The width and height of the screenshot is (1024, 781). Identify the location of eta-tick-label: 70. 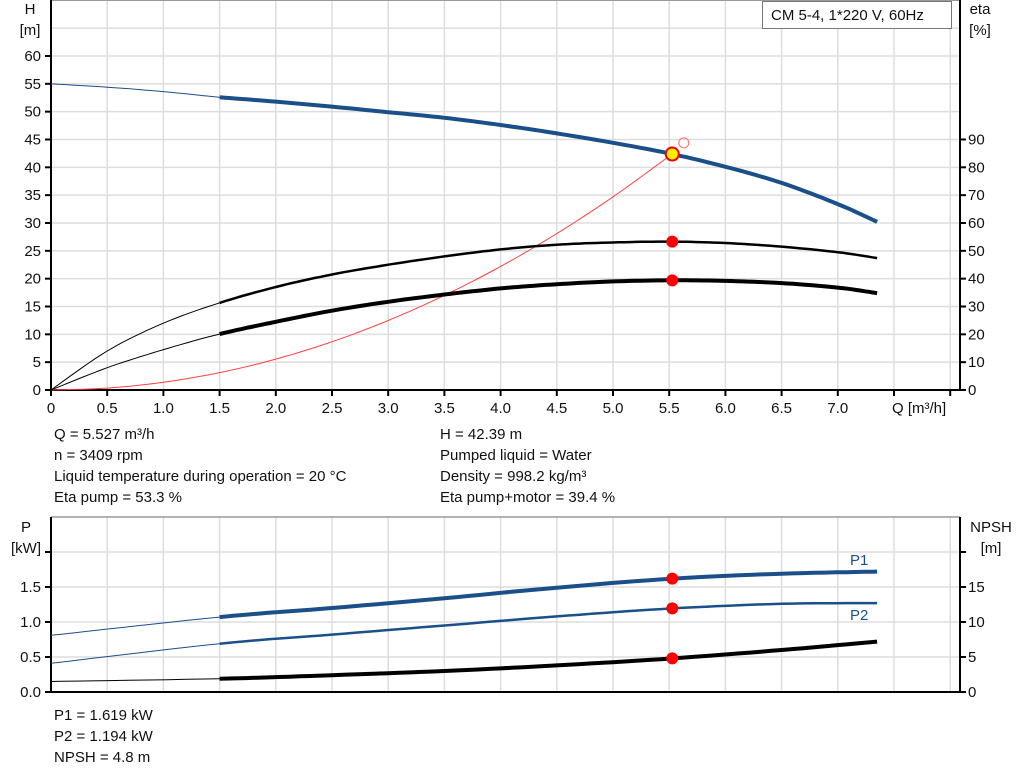
(976, 195).